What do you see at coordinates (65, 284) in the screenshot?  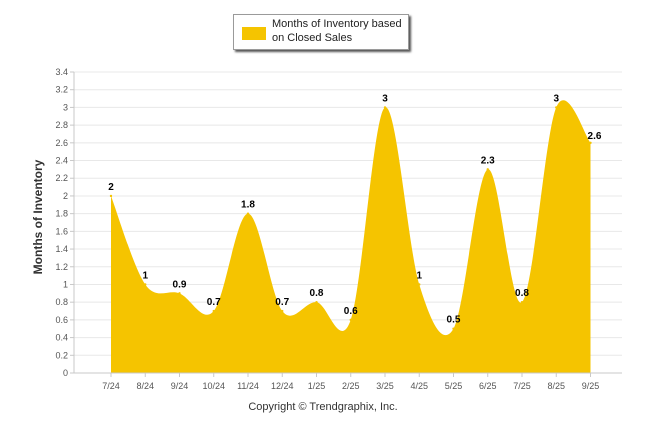 I see `y-tick-label-5: 1` at bounding box center [65, 284].